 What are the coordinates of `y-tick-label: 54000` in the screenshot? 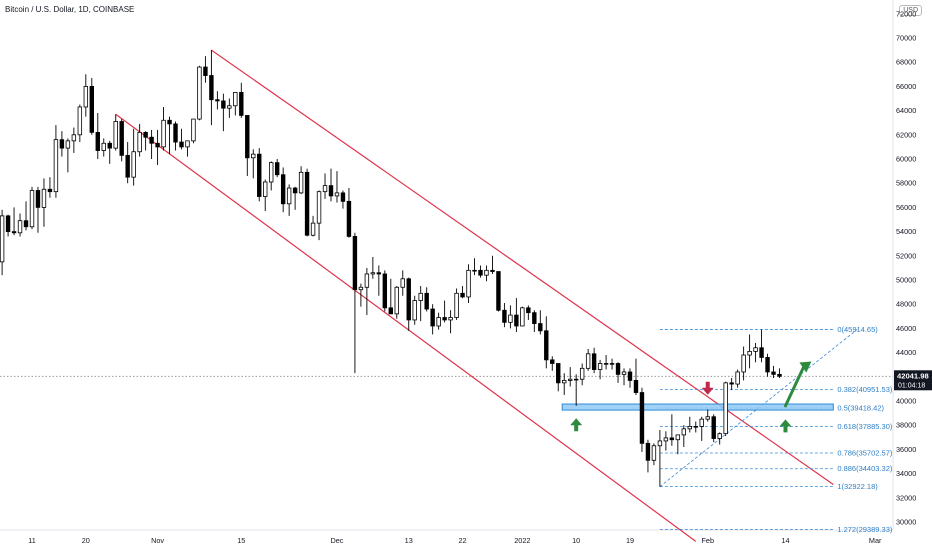 It's located at (906, 231).